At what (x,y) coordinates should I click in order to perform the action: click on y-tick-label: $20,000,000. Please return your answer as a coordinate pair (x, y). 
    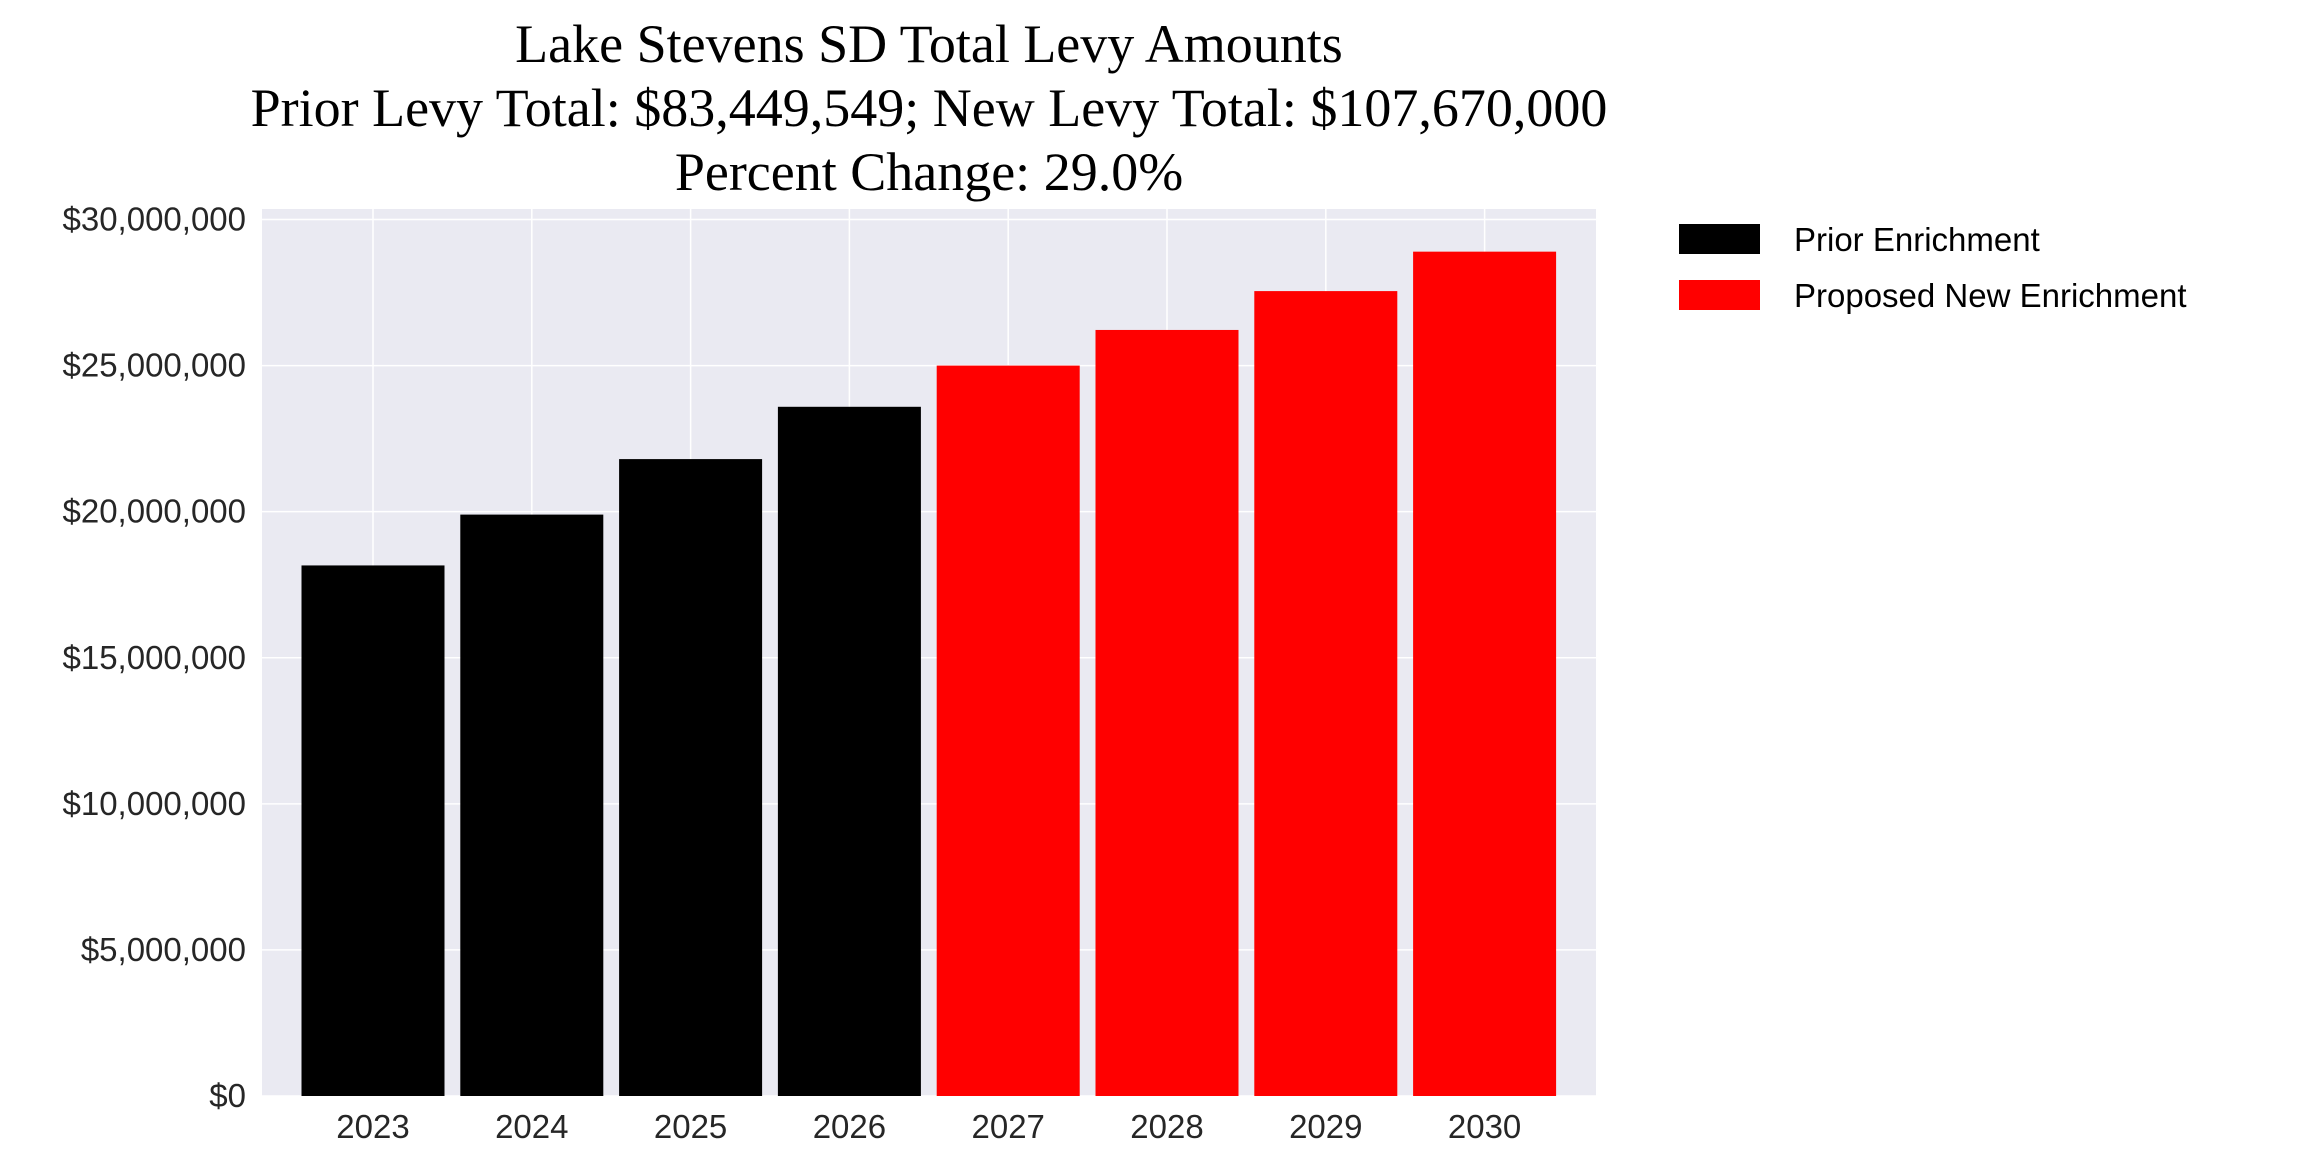
    Looking at the image, I should click on (154, 511).